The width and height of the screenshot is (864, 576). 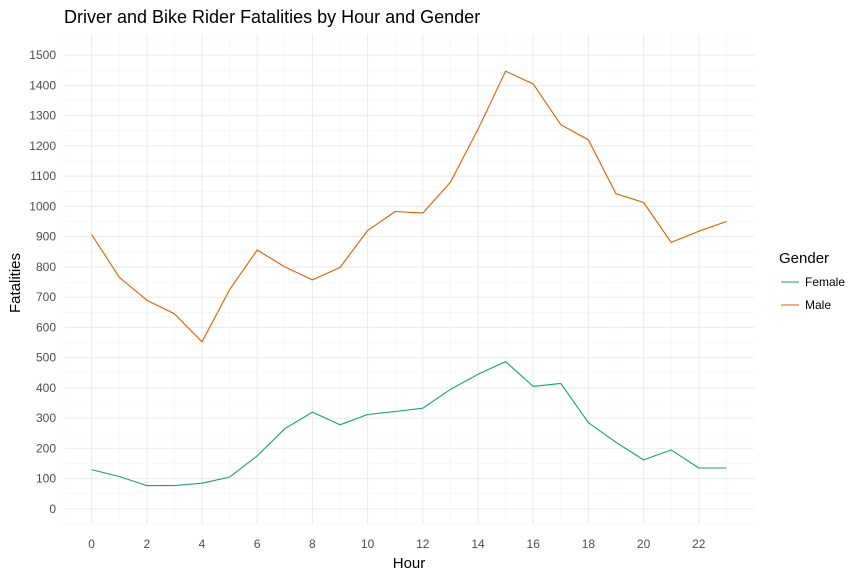 What do you see at coordinates (478, 544) in the screenshot?
I see `x-tick-label: 14` at bounding box center [478, 544].